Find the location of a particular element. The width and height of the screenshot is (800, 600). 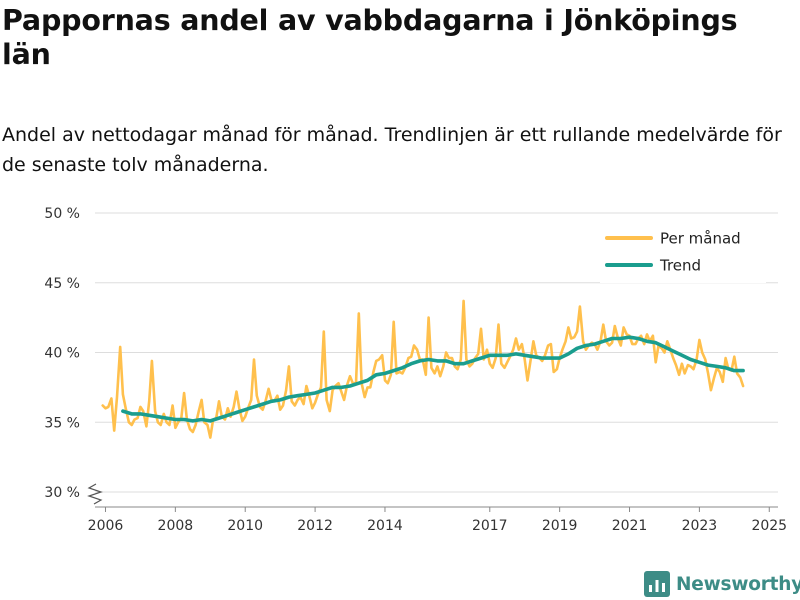

x-tick-label-2010: 2010 is located at coordinates (245, 526).